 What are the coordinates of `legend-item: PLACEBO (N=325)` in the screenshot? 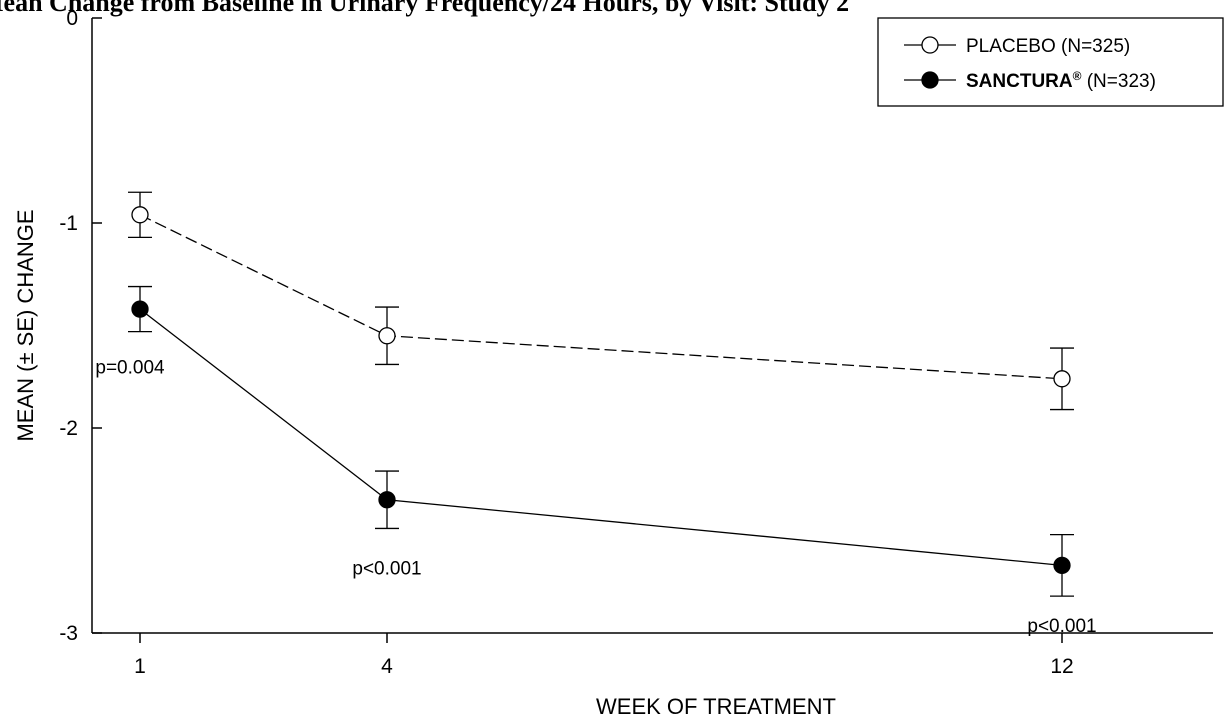 It's located at (1017, 46).